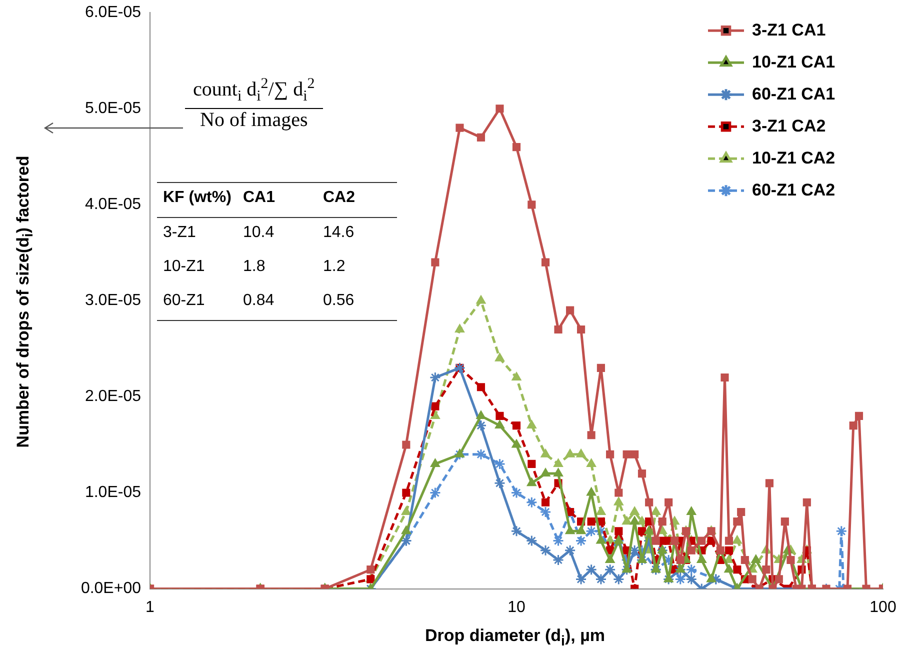 This screenshot has width=905, height=658. Describe the element at coordinates (113, 493) in the screenshot. I see `y-tick-label: 1.0E-05` at that location.